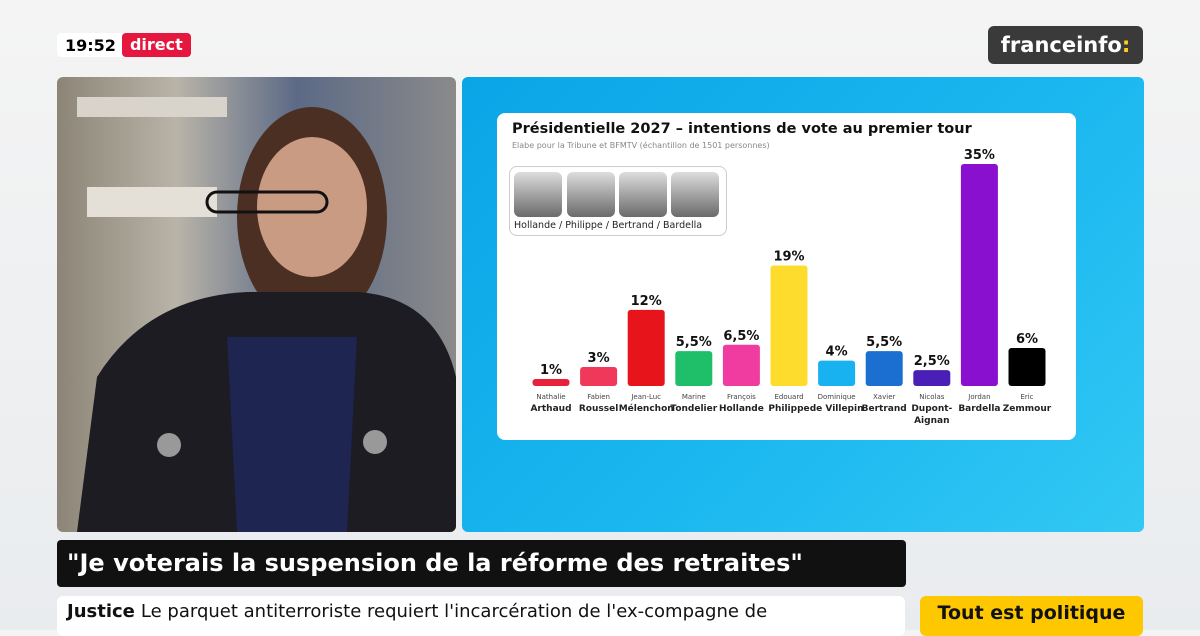 This screenshot has height=636, width=1200. Describe the element at coordinates (646, 301) in the screenshot. I see `value-label: 12%` at that location.